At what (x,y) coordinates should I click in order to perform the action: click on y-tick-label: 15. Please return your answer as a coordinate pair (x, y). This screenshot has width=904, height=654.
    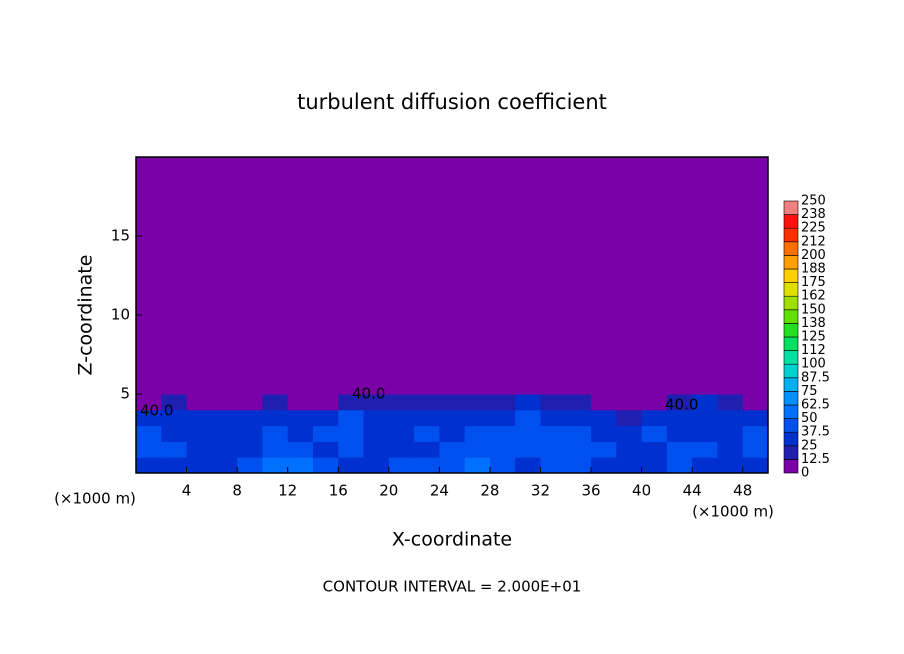
    Looking at the image, I should click on (120, 236).